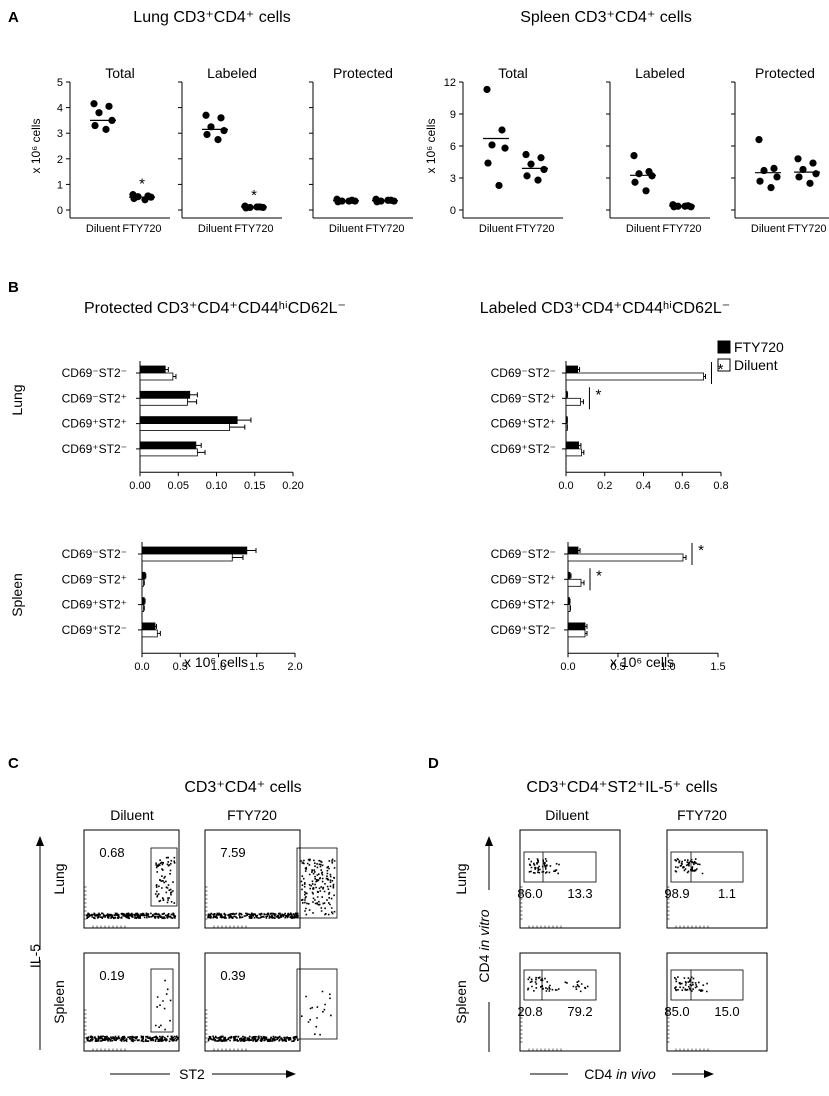 The height and width of the screenshot is (1096, 829). I want to click on panel-c-row-spleen: Spleen, so click(59, 1002).